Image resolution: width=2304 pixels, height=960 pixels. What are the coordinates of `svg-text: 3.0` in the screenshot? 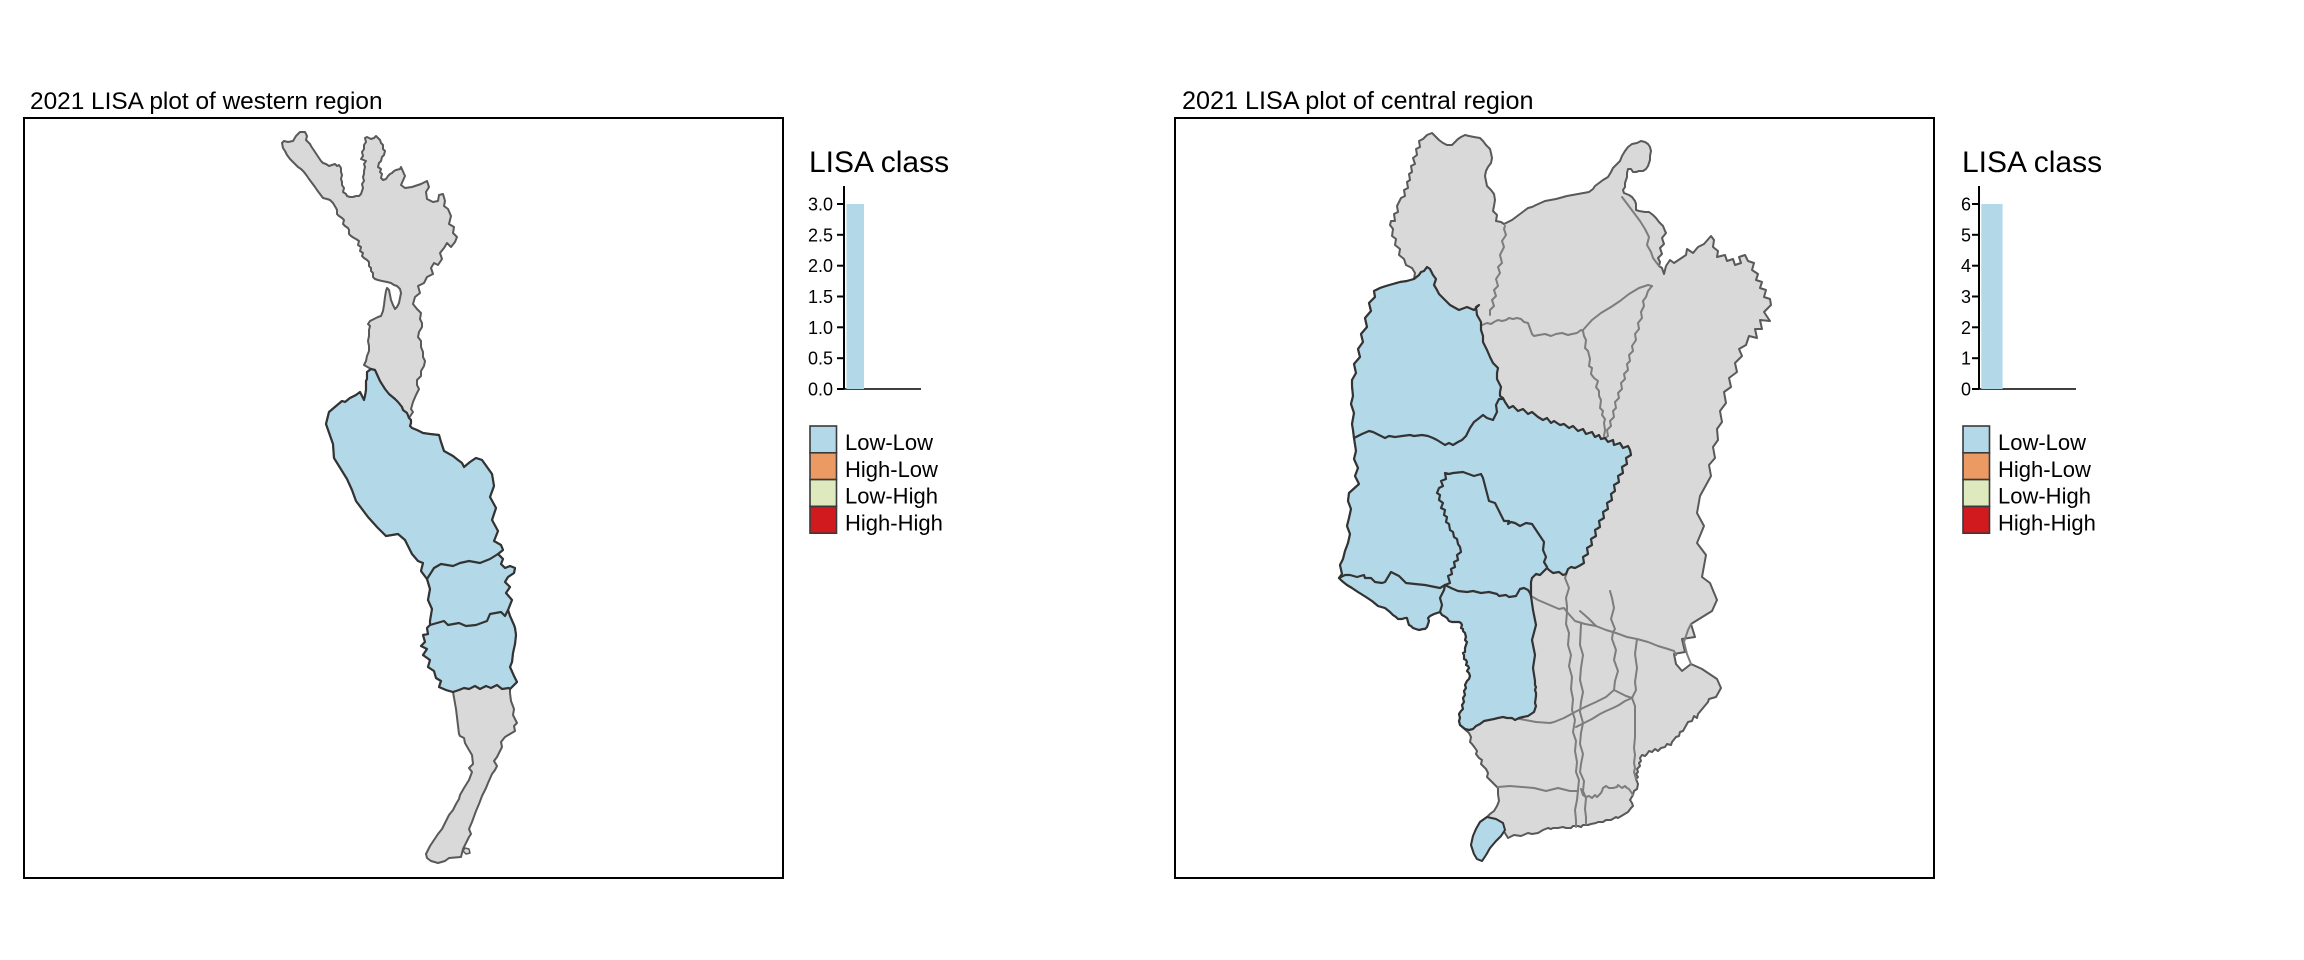 It's located at (820, 205).